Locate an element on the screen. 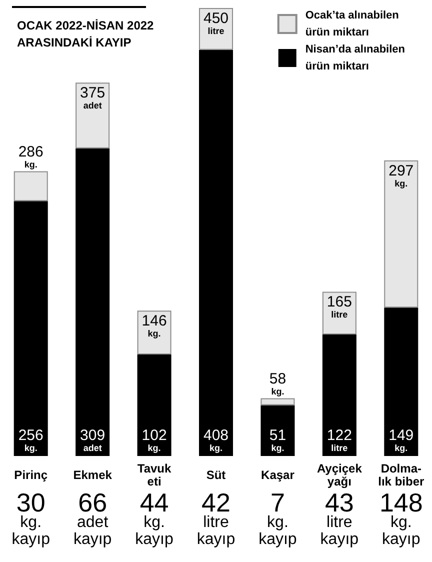 This screenshot has width=432, height=562. legend-label: Ocak’ta alınabilen ürün miktarı is located at coordinates (352, 24).